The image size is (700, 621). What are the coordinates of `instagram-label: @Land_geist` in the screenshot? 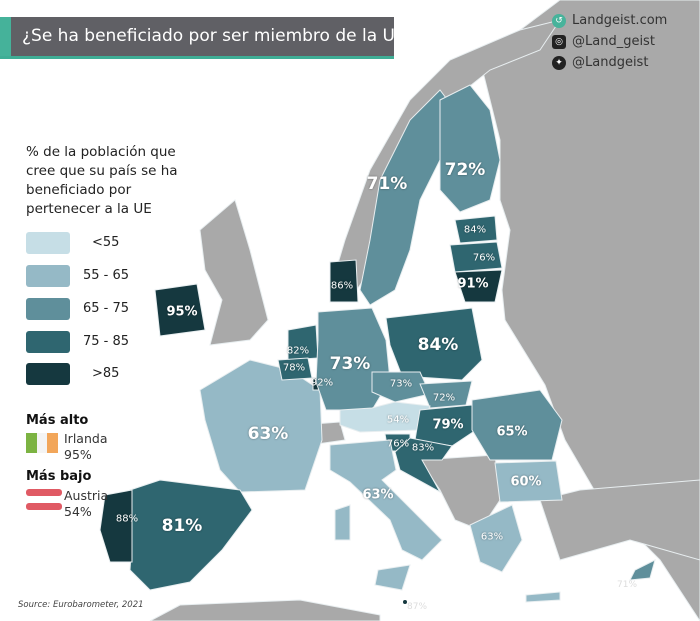 It's located at (613, 41).